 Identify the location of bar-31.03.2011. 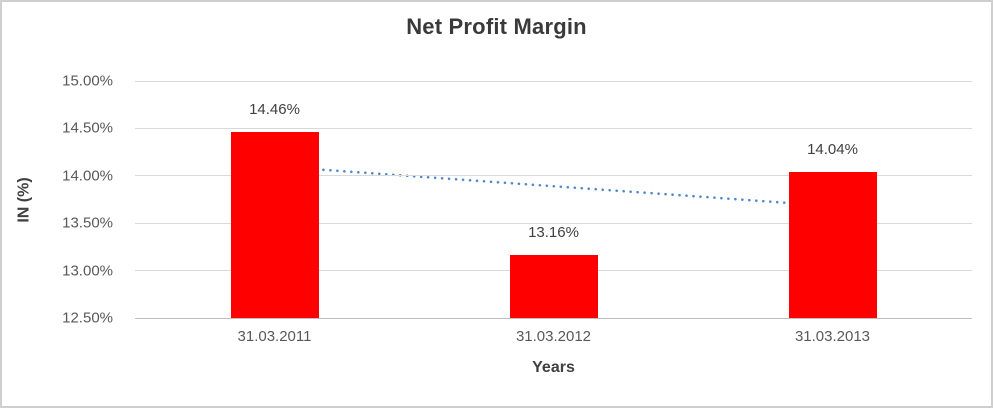
(274, 225).